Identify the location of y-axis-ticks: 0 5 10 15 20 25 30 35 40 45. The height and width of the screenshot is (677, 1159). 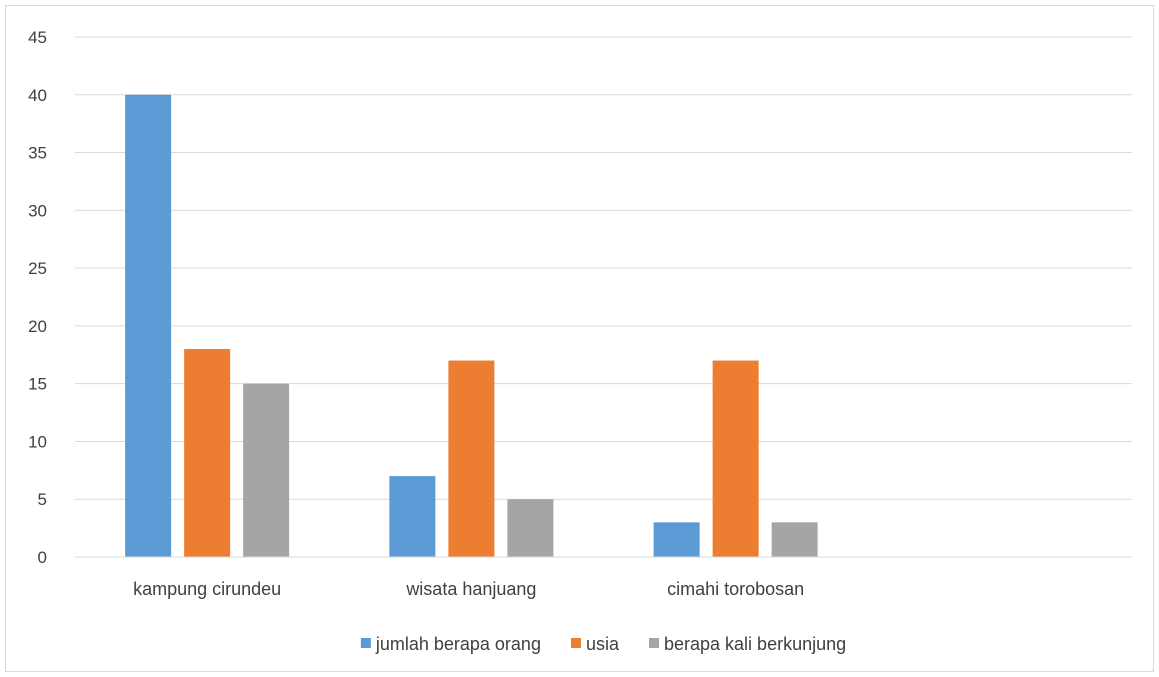
(37, 297).